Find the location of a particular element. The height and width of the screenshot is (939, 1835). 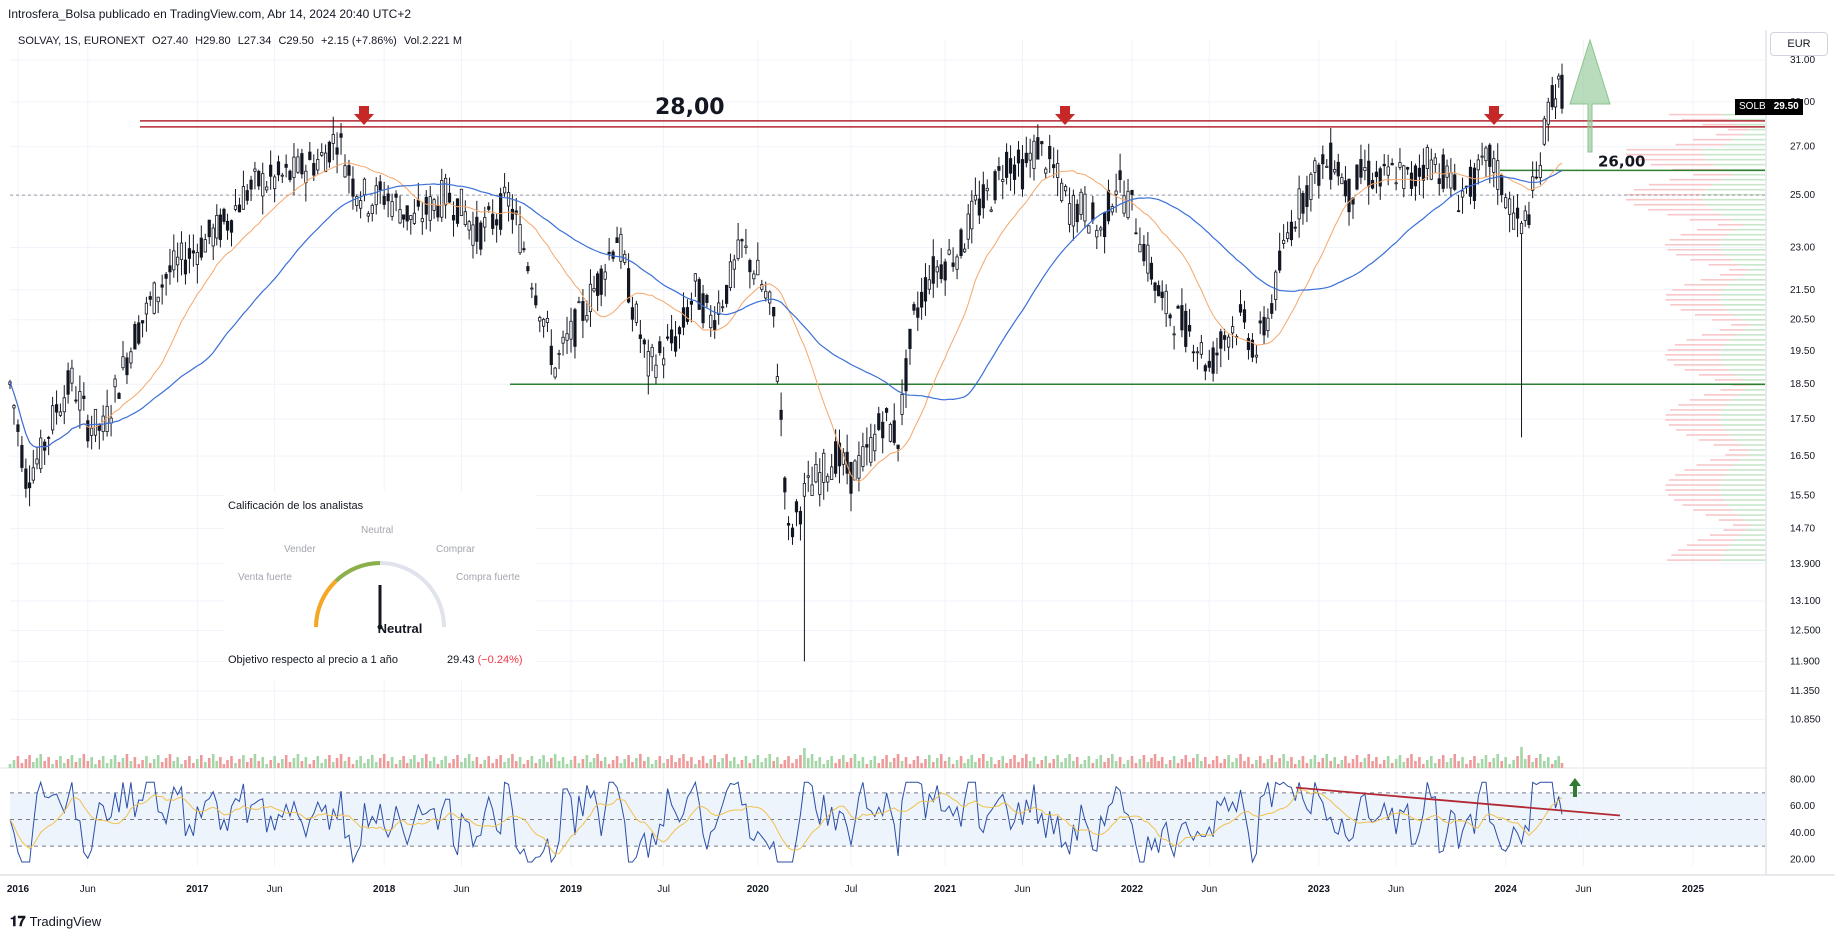

rsi-band-fill is located at coordinates (887, 819).